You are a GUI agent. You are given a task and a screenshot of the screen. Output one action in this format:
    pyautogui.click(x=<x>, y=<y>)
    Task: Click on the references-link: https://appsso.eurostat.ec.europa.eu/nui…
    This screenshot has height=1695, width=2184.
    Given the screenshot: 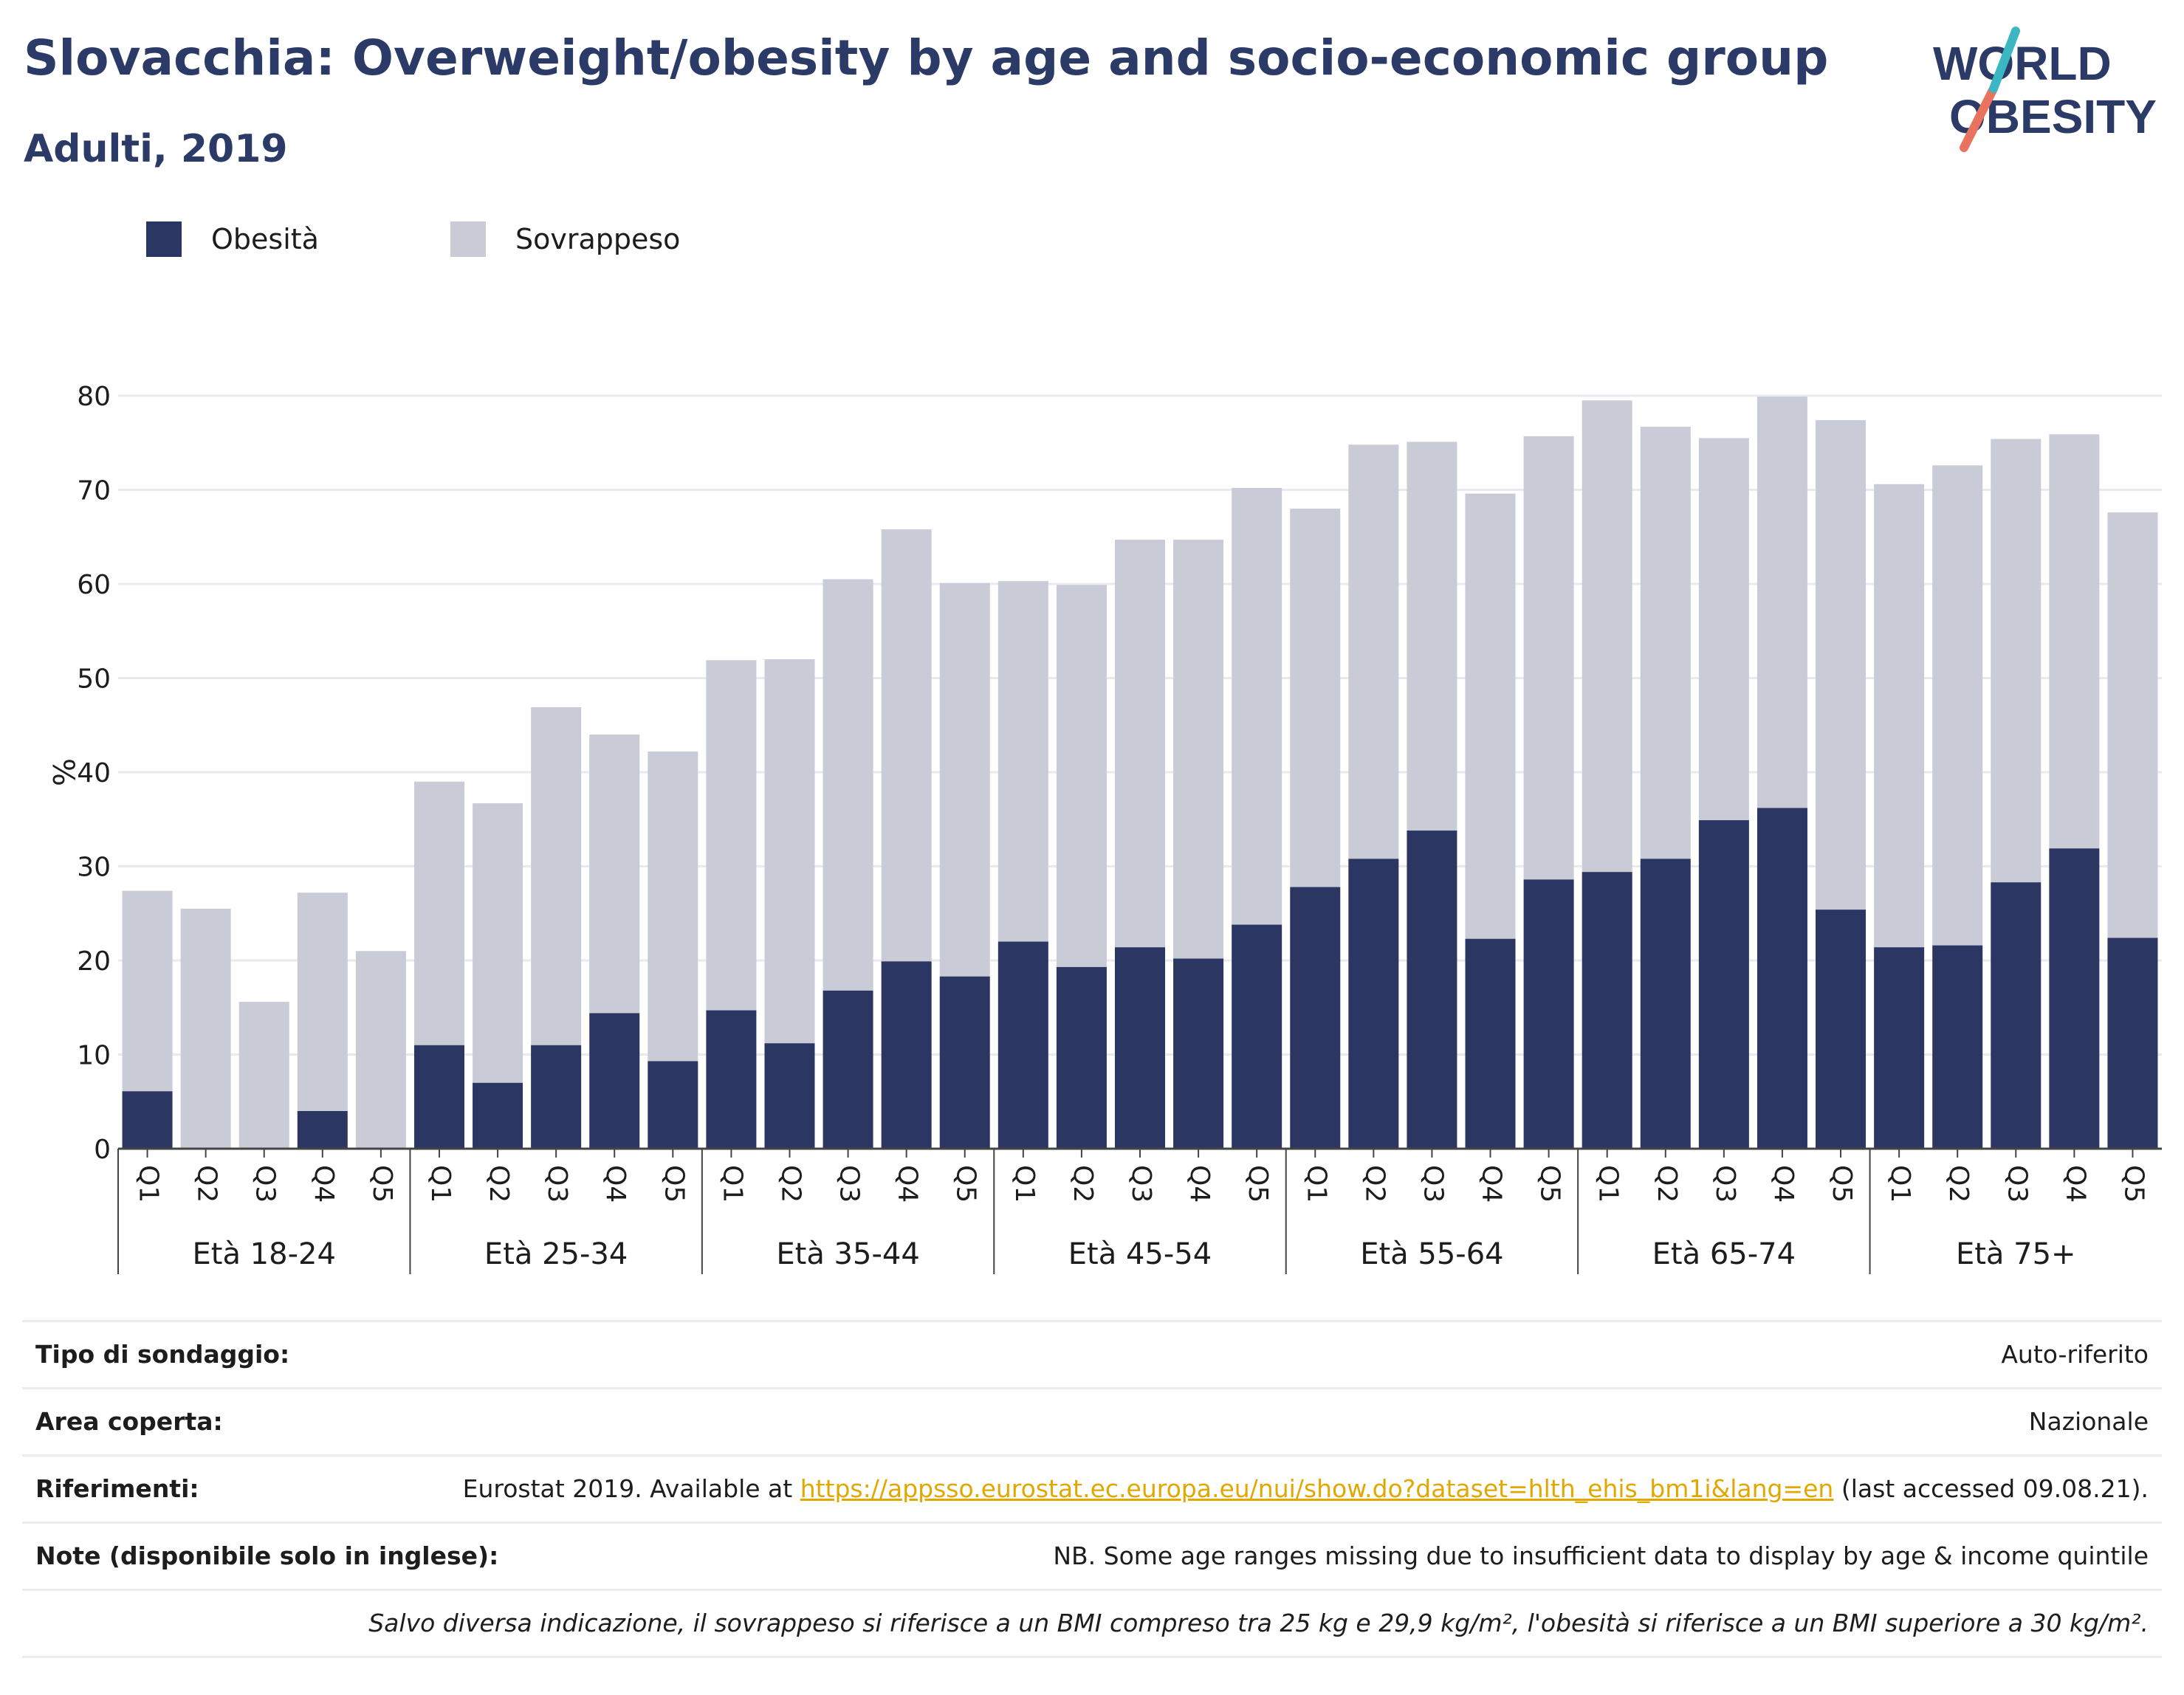 What is the action you would take?
    pyautogui.click(x=1317, y=1488)
    